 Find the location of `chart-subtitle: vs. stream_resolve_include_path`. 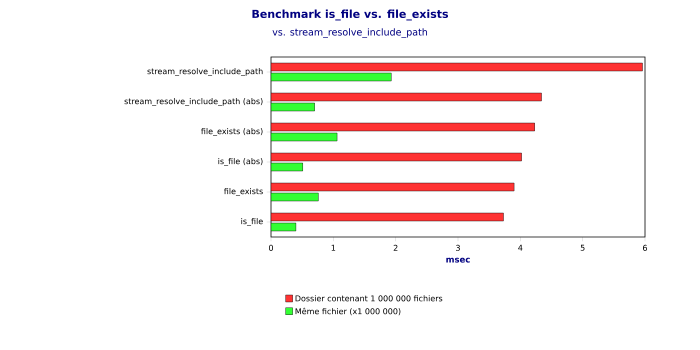

chart-subtitle: vs. stream_resolve_include_path is located at coordinates (350, 33).